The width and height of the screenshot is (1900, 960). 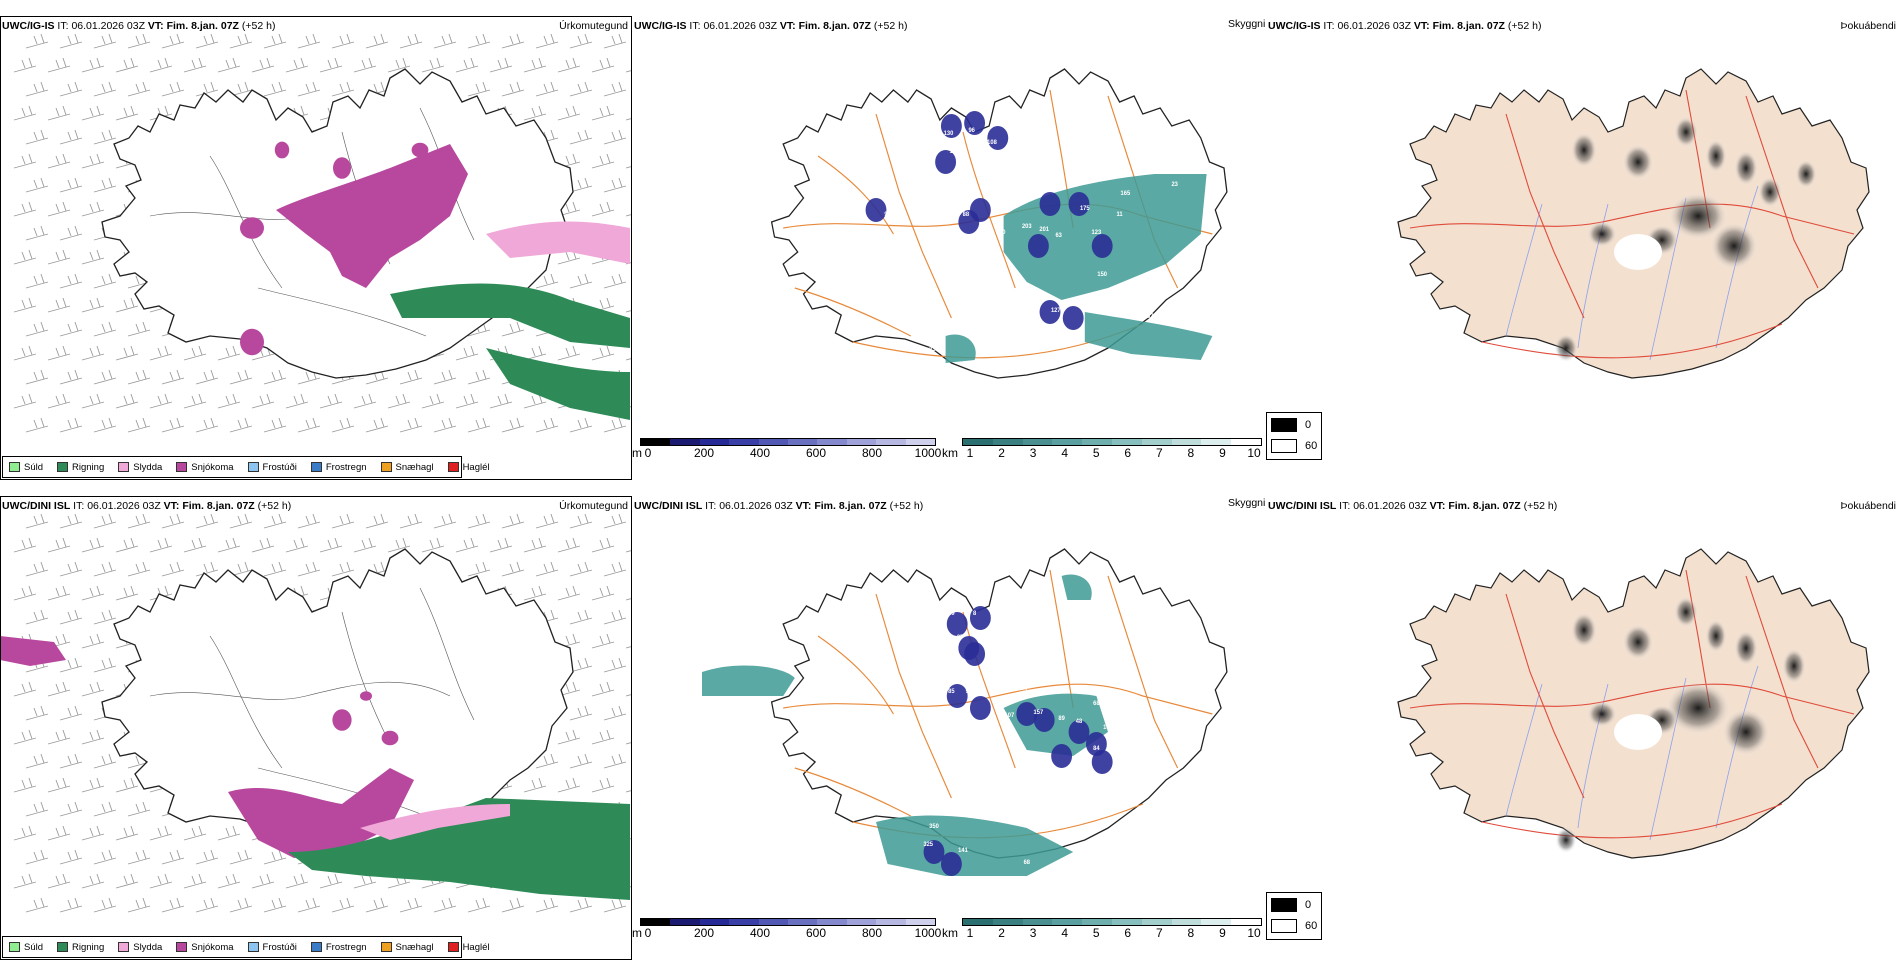 What do you see at coordinates (1038, 182) in the screenshot?
I see `visibility-value-label: 76` at bounding box center [1038, 182].